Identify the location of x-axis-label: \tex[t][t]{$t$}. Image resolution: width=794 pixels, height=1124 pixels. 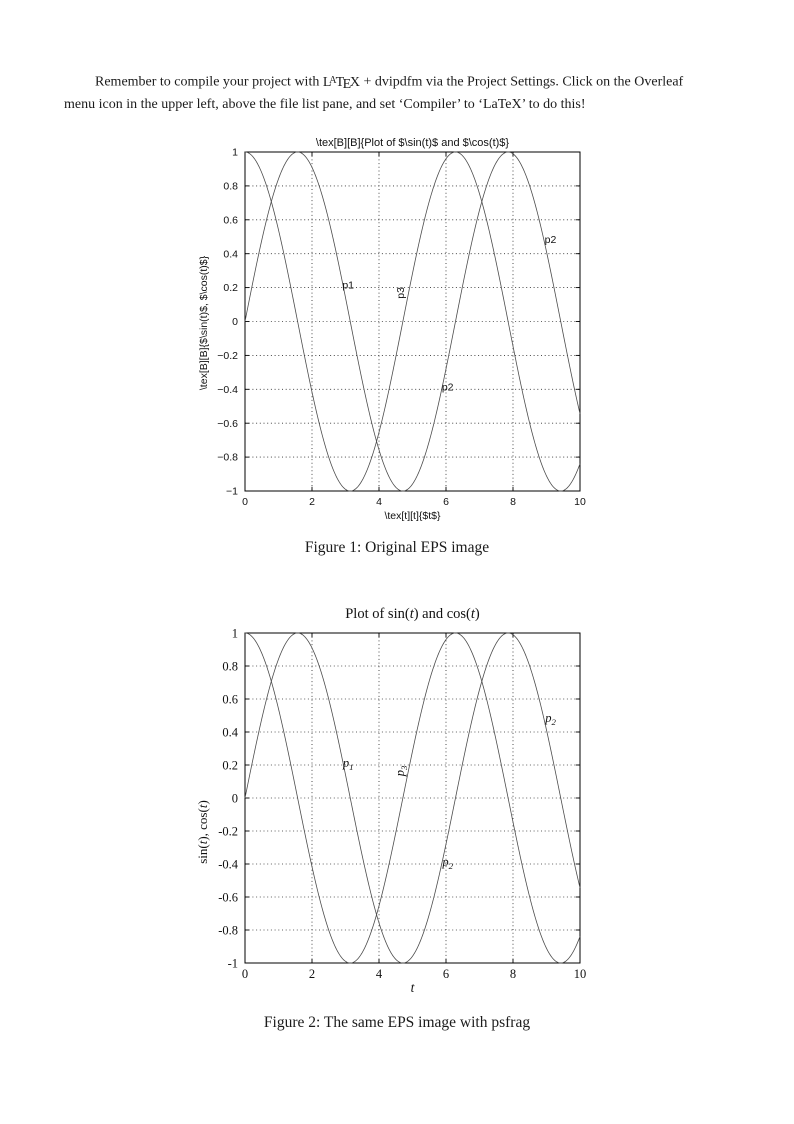
(412, 516).